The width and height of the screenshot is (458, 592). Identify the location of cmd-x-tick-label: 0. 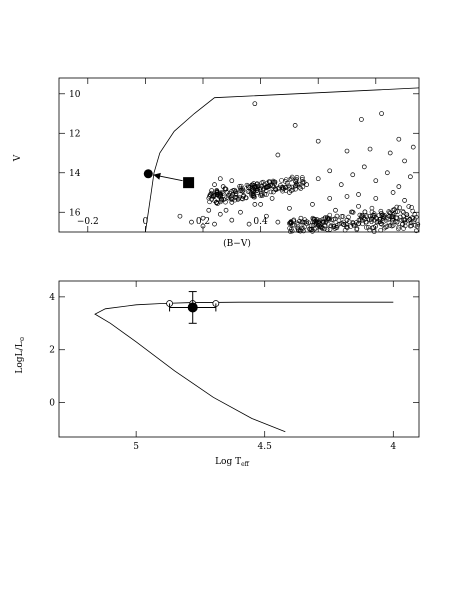
(146, 222).